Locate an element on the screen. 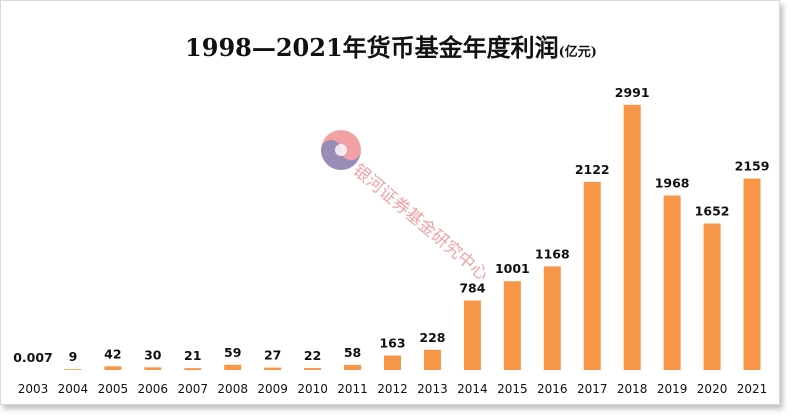 The width and height of the screenshot is (793, 420). bar-2004 is located at coordinates (73, 369).